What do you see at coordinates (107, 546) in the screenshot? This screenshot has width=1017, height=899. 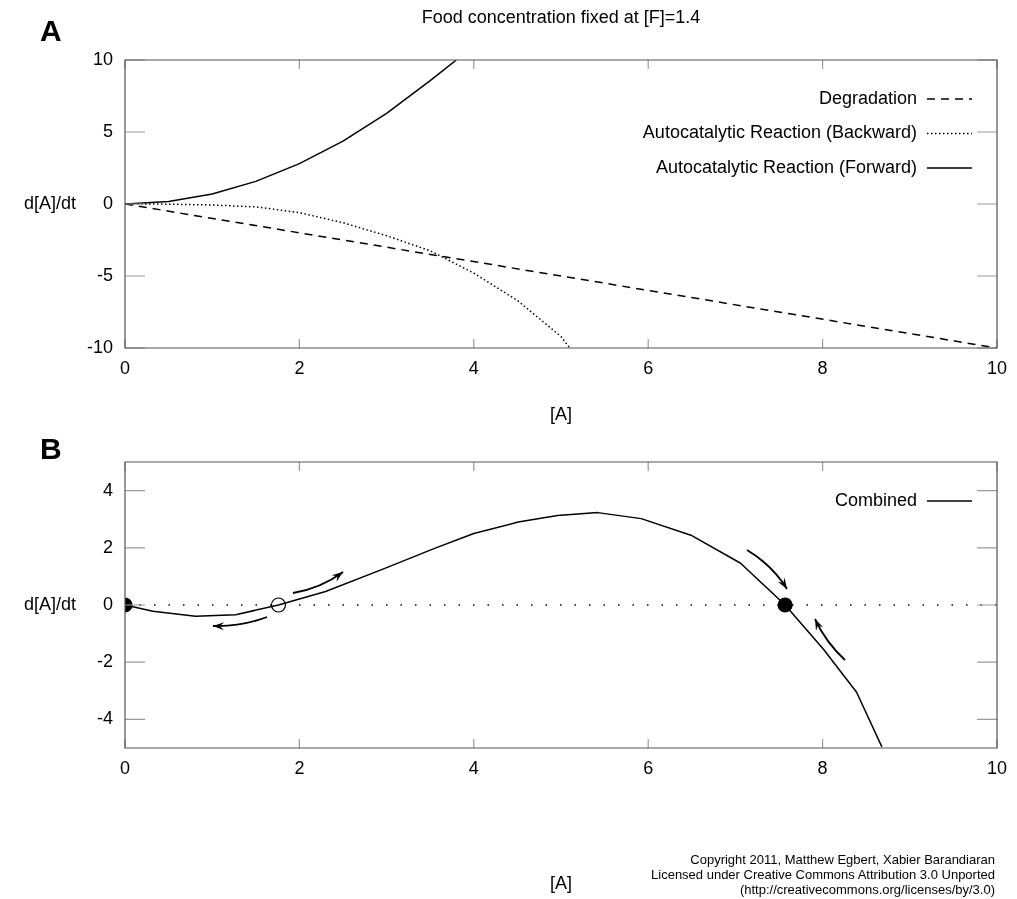 I see `y-tick-label: 2` at bounding box center [107, 546].